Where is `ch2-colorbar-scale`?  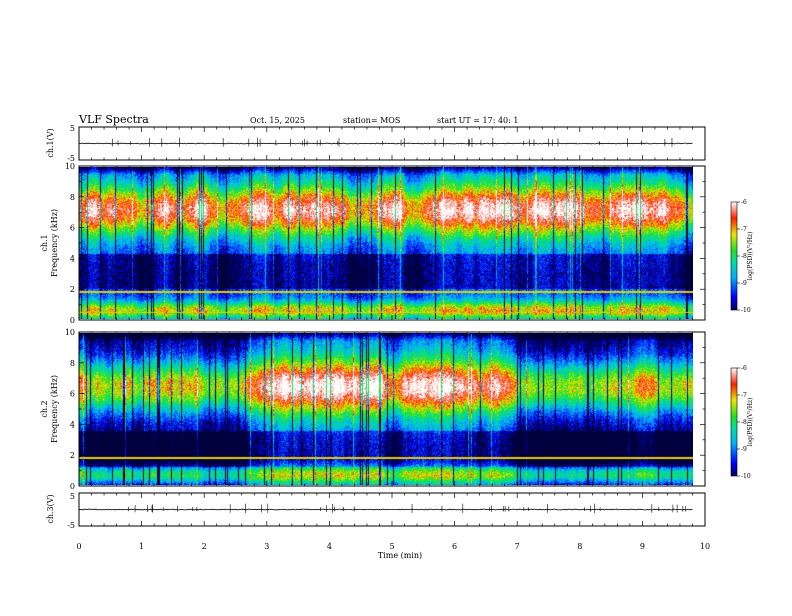
ch2-colorbar-scale is located at coordinates (734, 422).